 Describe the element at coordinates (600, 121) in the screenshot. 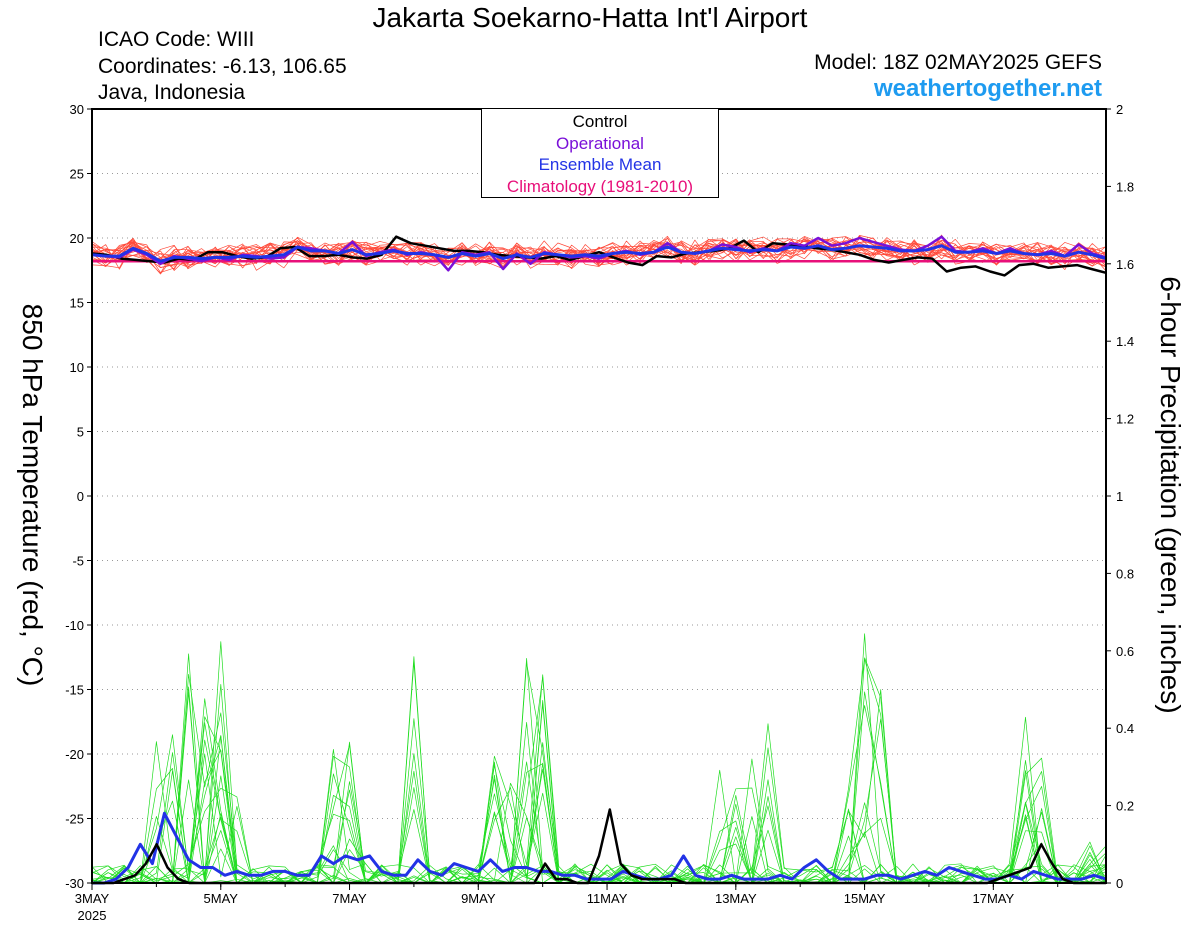

I see `legend-control: Control` at that location.